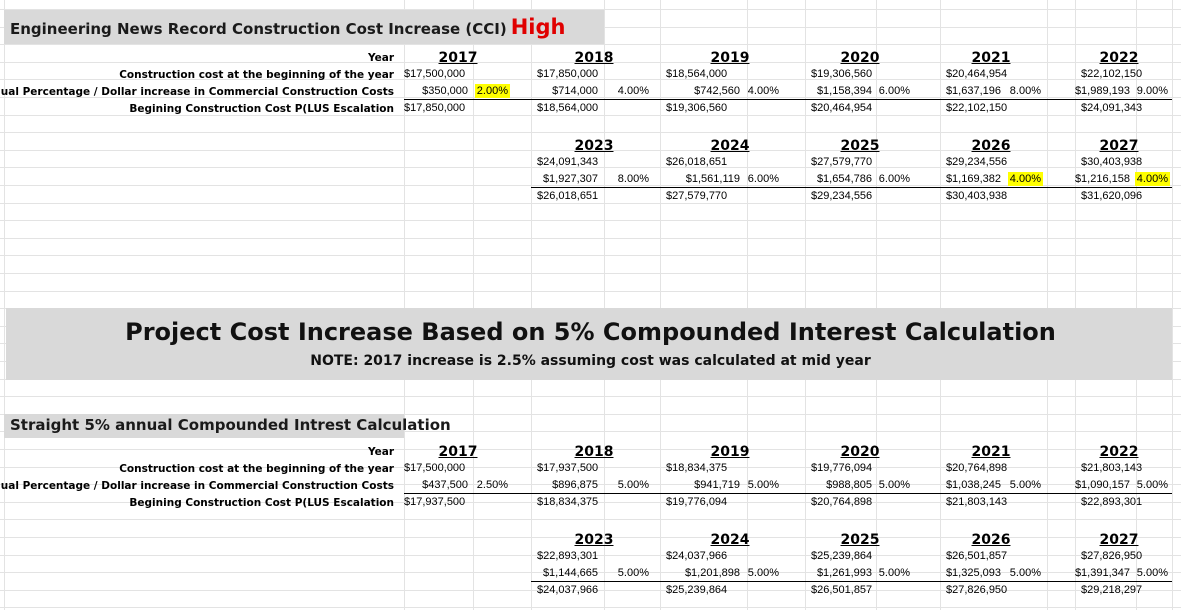 The width and height of the screenshot is (1181, 610). I want to click on start-cost: $21,803,143, so click(1112, 468).